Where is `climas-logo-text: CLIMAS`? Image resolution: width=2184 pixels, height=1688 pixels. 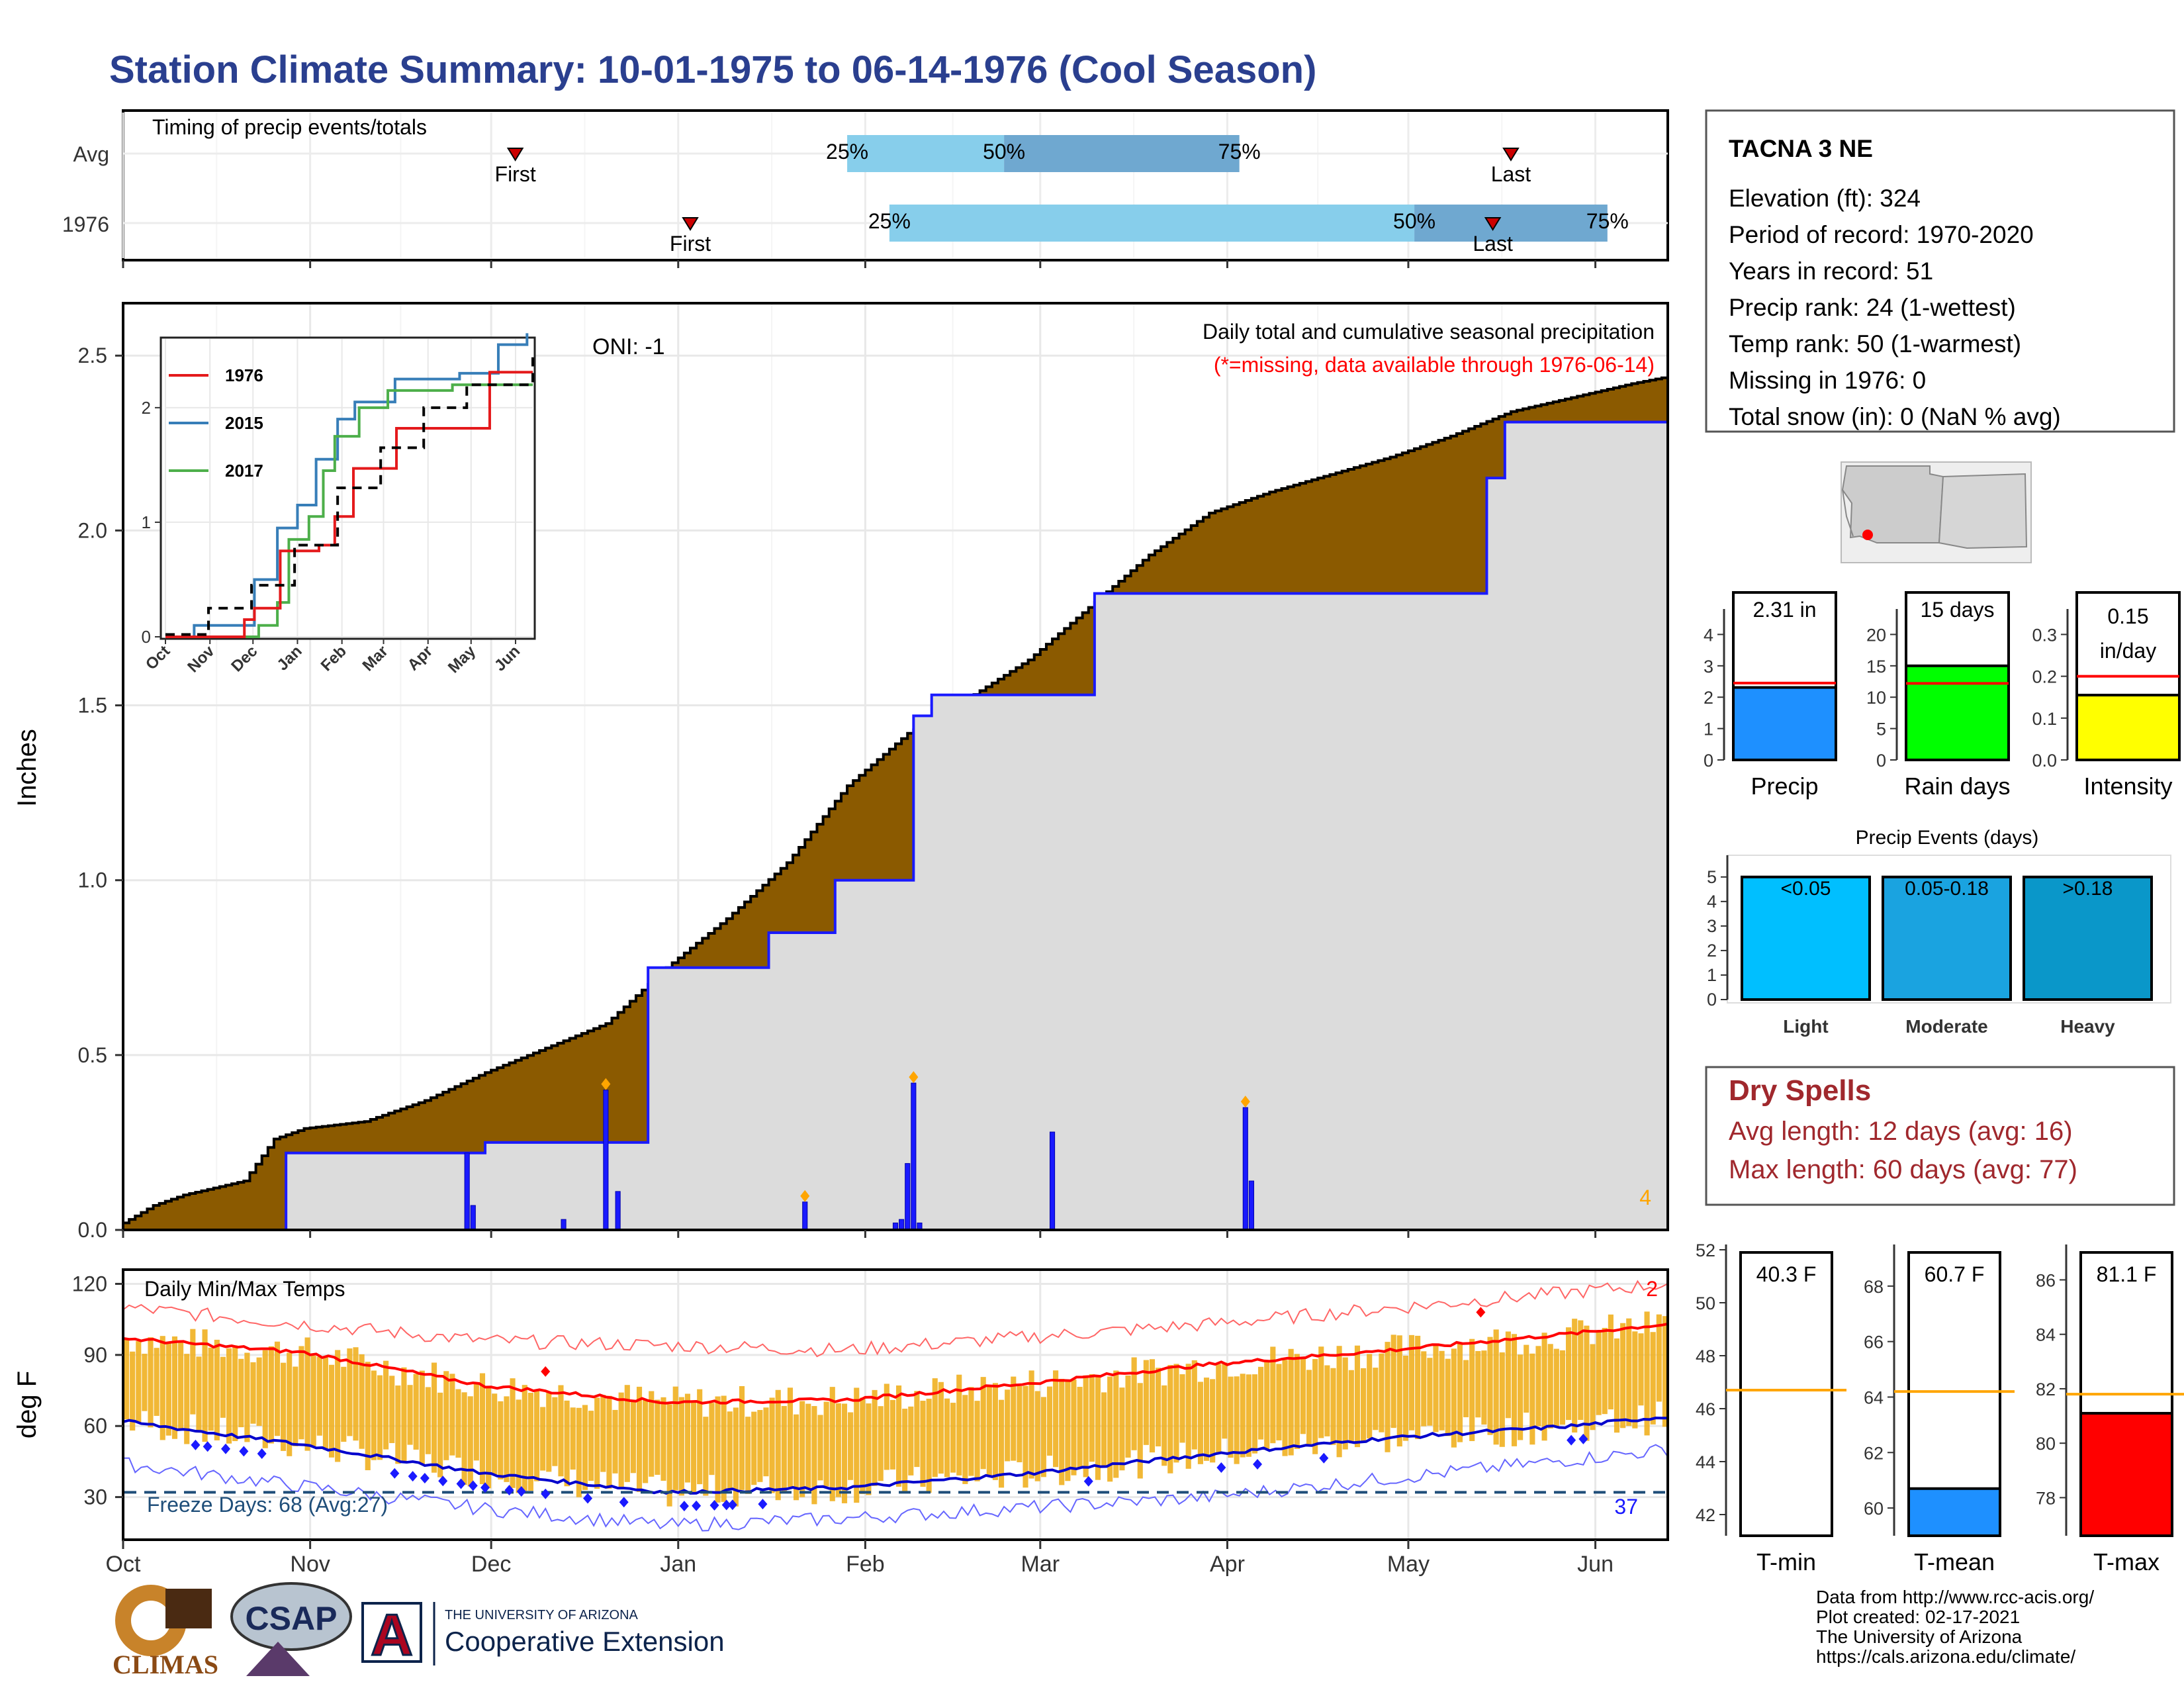 climas-logo-text: CLIMAS is located at coordinates (165, 1664).